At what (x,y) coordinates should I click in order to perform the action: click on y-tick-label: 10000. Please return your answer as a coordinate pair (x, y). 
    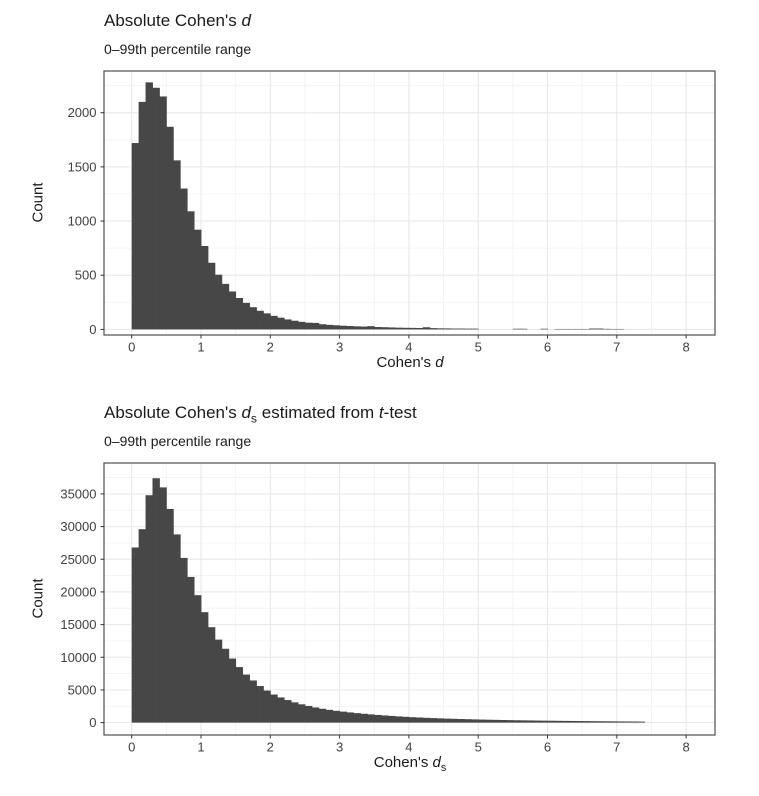
    Looking at the image, I should click on (78, 657).